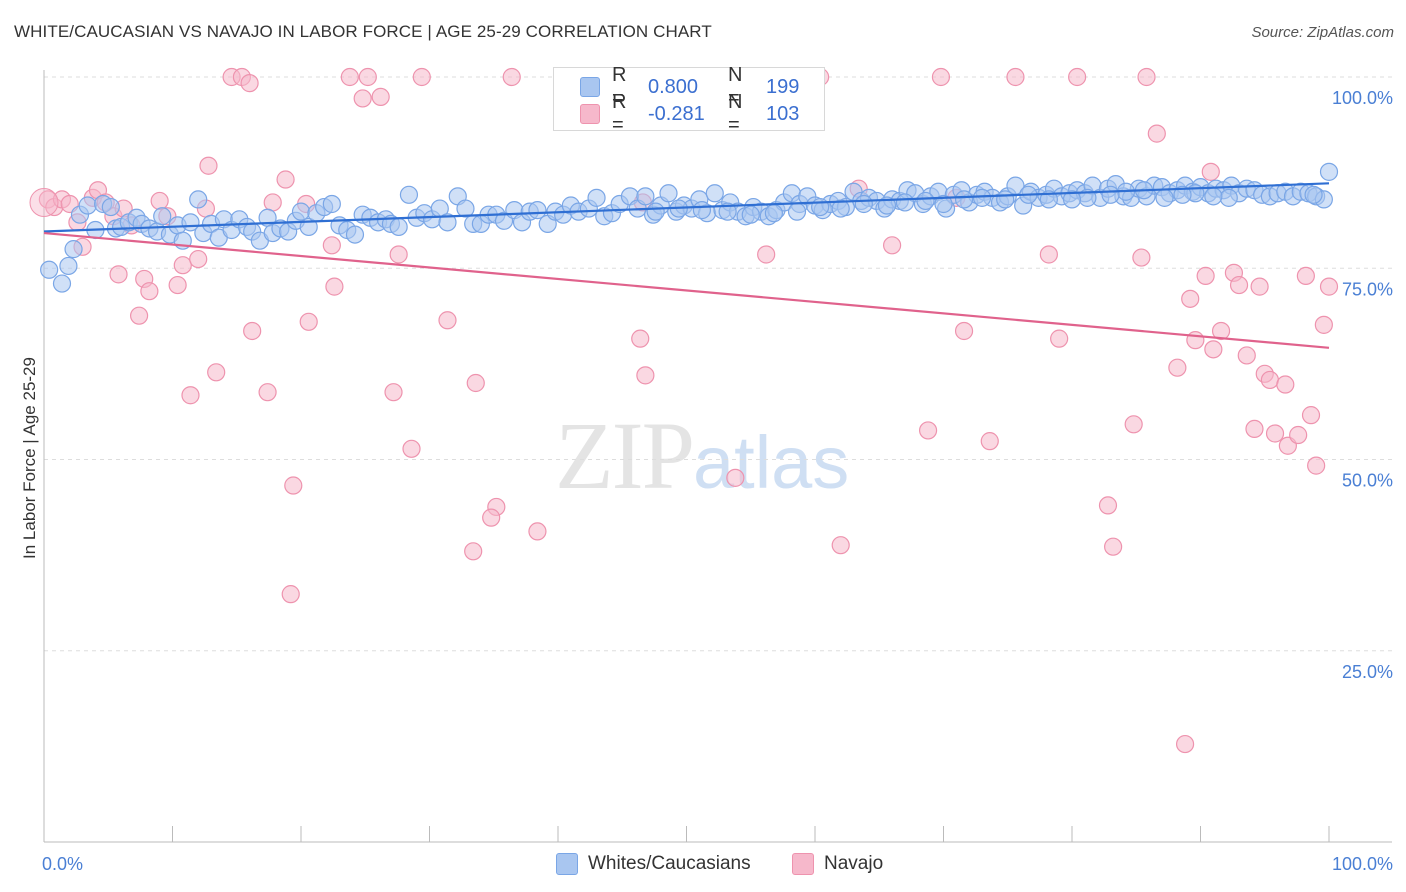 The image size is (1406, 892). Describe the element at coordinates (854, 863) in the screenshot. I see `legend-label-navajo: Navajo` at that location.